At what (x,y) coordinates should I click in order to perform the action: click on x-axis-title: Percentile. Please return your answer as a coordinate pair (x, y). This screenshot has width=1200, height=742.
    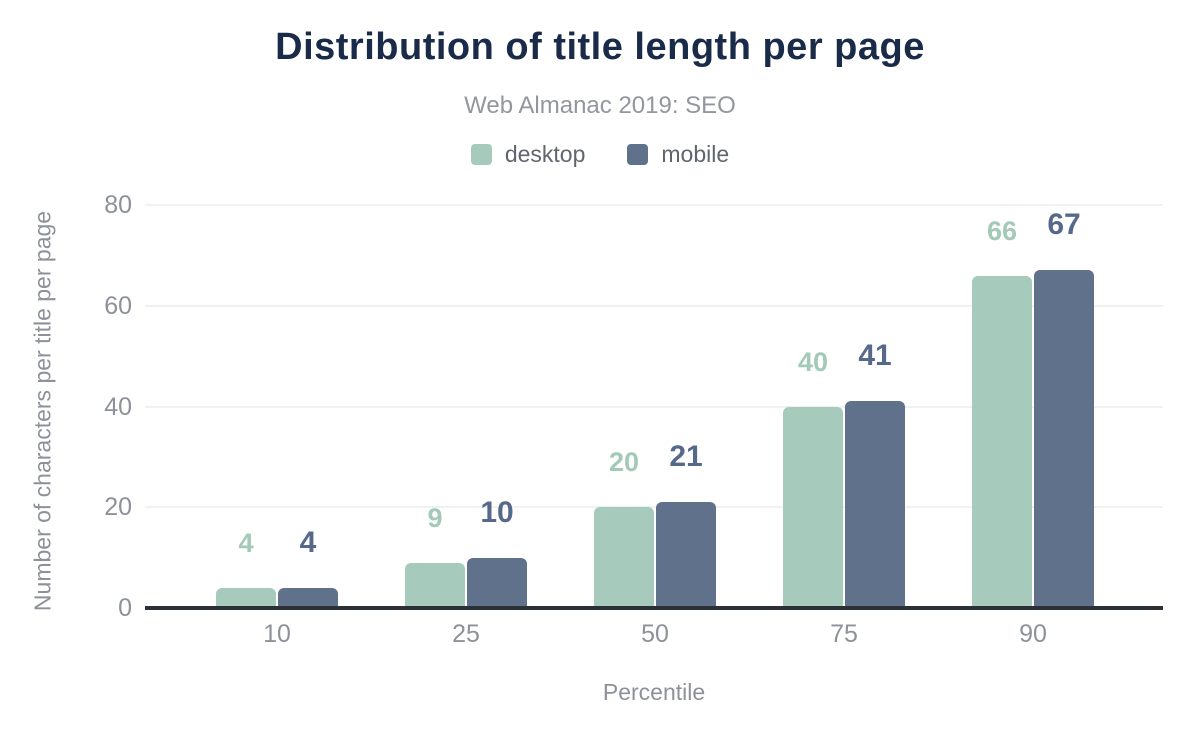
    Looking at the image, I should click on (654, 692).